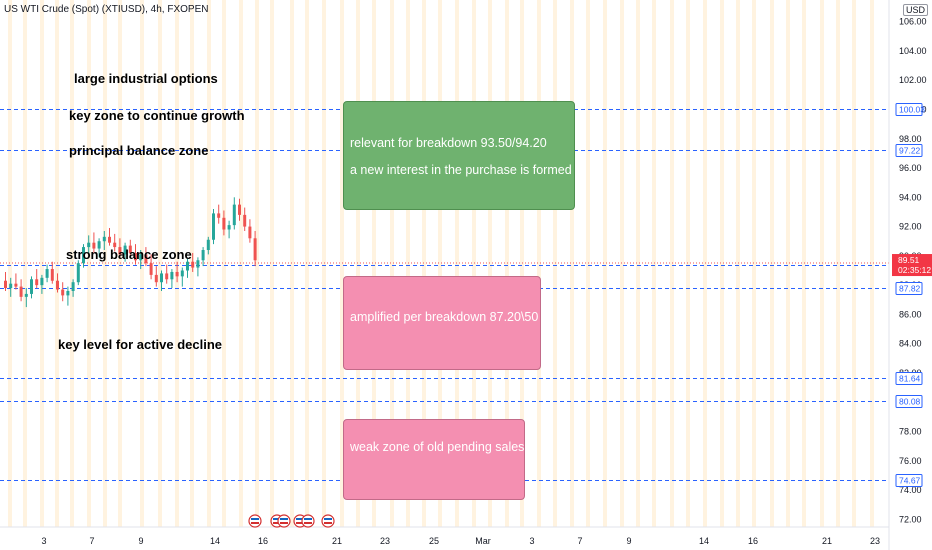 The image size is (932, 550). I want to click on level-badge-text-1: 97.22, so click(910, 151).